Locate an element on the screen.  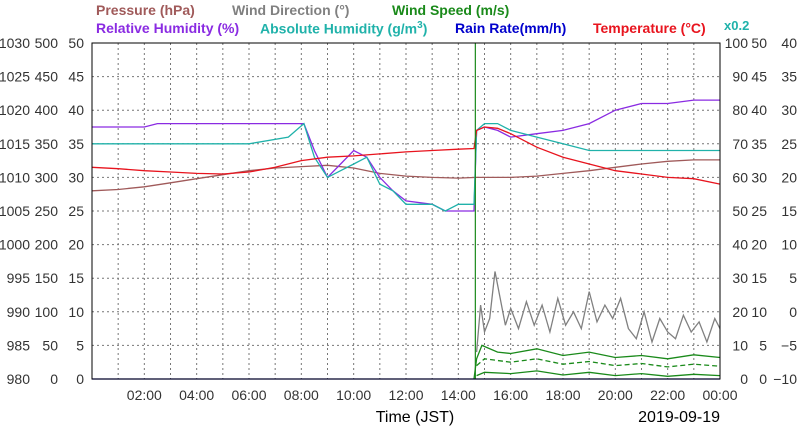
x-tick-label: 04:00 is located at coordinates (196, 395).